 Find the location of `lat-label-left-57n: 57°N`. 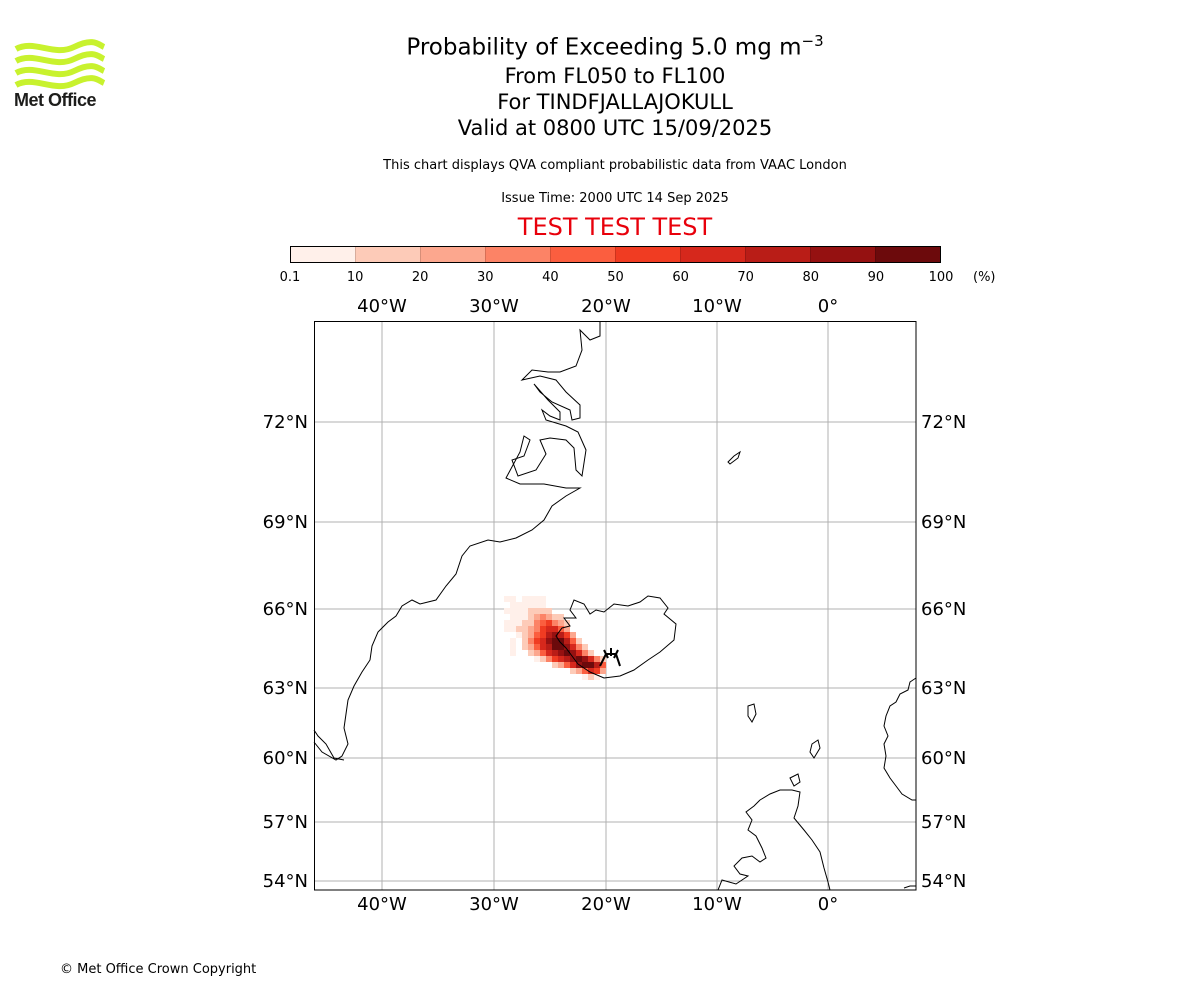

lat-label-left-57n: 57°N is located at coordinates (285, 822).